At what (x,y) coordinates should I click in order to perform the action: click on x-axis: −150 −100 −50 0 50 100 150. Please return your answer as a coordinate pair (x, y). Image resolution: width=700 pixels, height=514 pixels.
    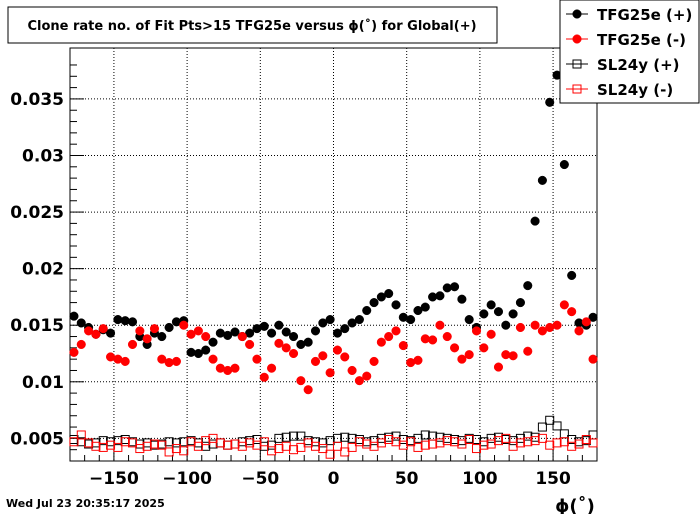
    Looking at the image, I should click on (333, 469).